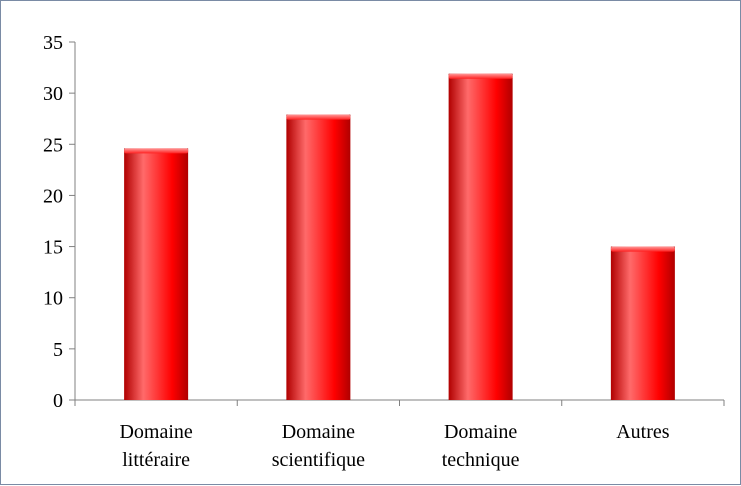 The width and height of the screenshot is (741, 486). What do you see at coordinates (481, 446) in the screenshot?
I see `x-category-label: Domaine technique` at bounding box center [481, 446].